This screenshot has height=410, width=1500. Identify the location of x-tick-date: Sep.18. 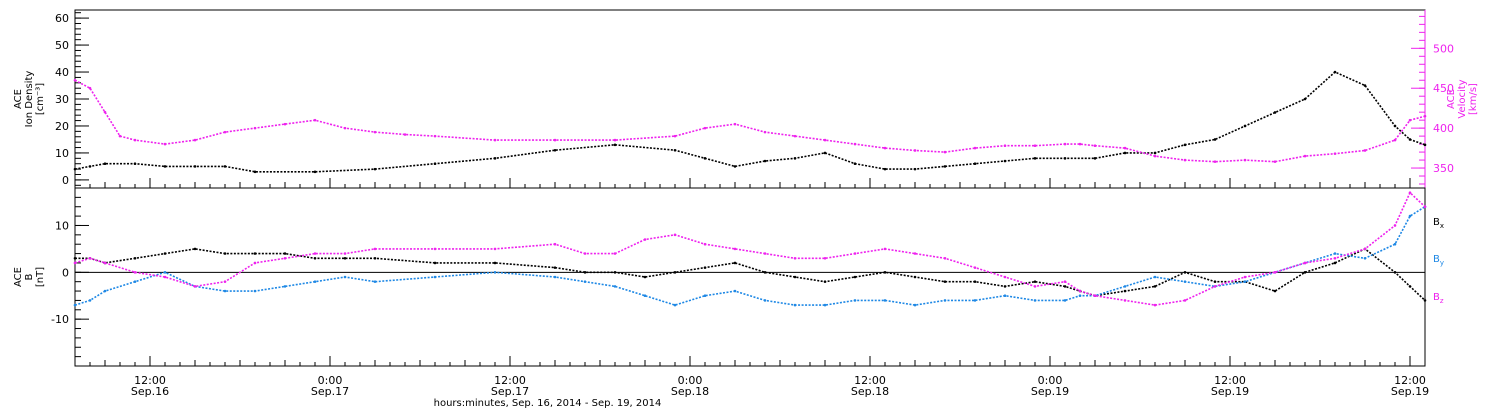
(870, 391).